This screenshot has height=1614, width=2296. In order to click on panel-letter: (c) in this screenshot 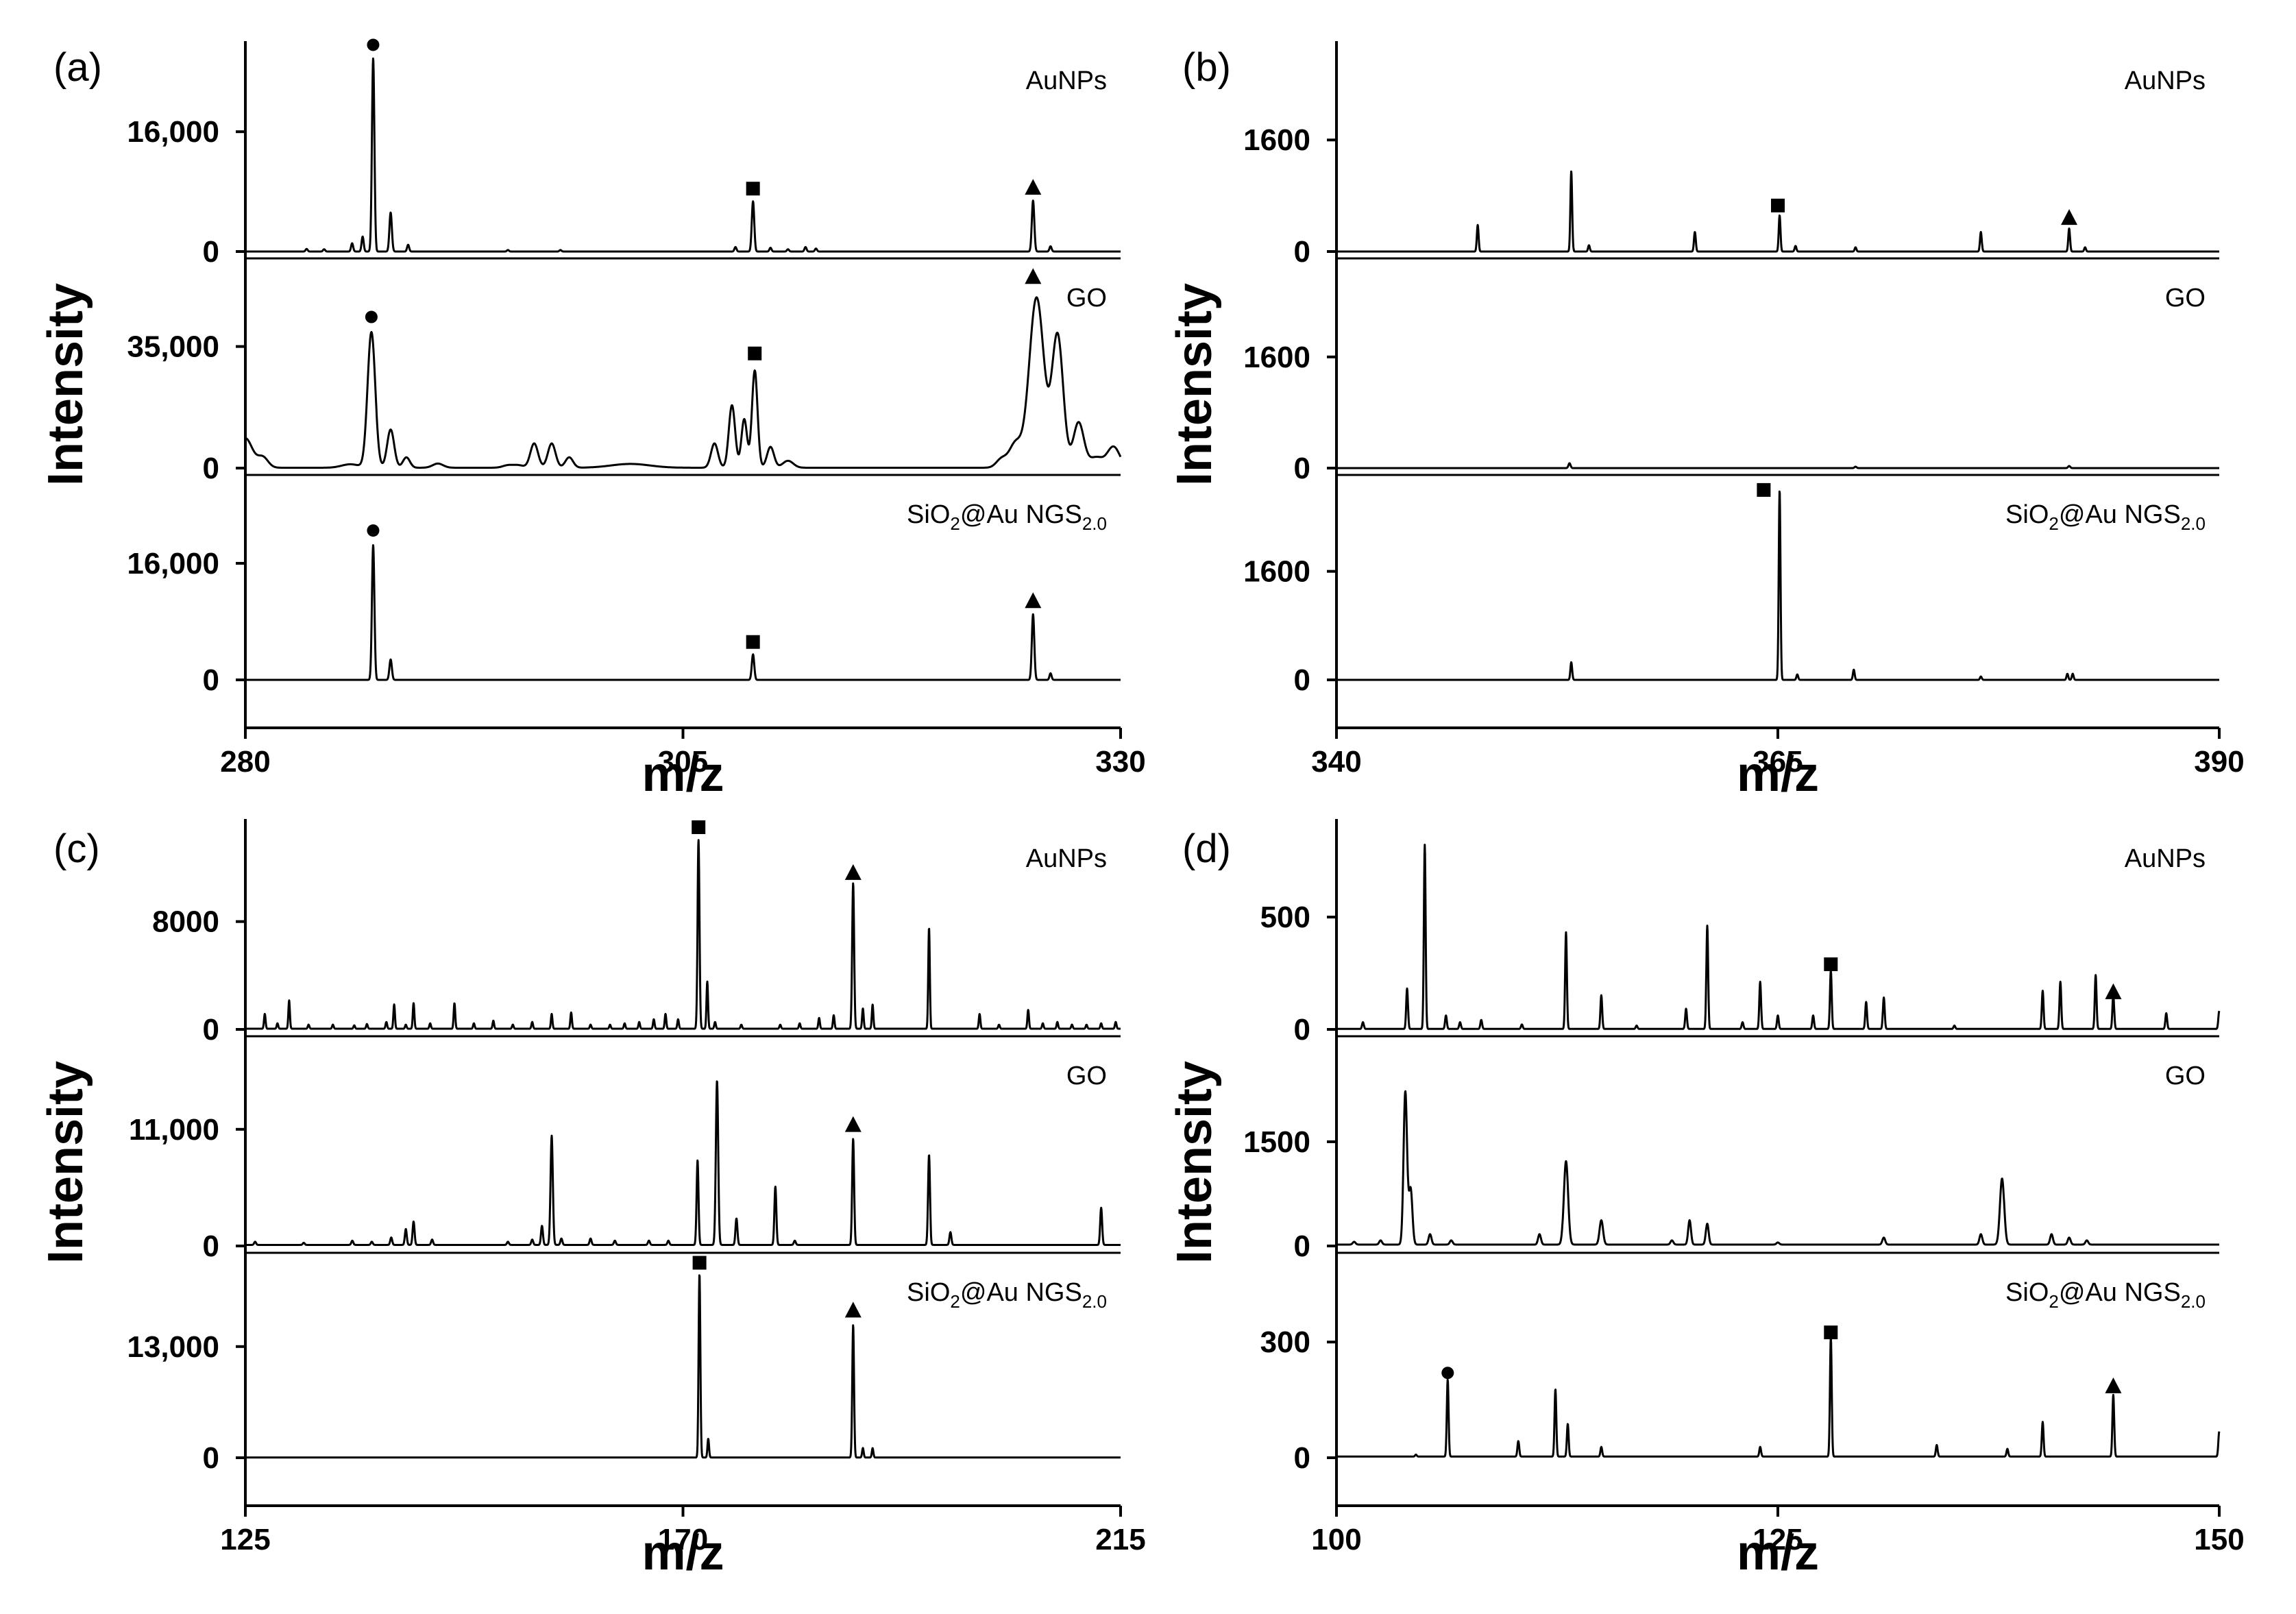, I will do `click(76, 849)`.